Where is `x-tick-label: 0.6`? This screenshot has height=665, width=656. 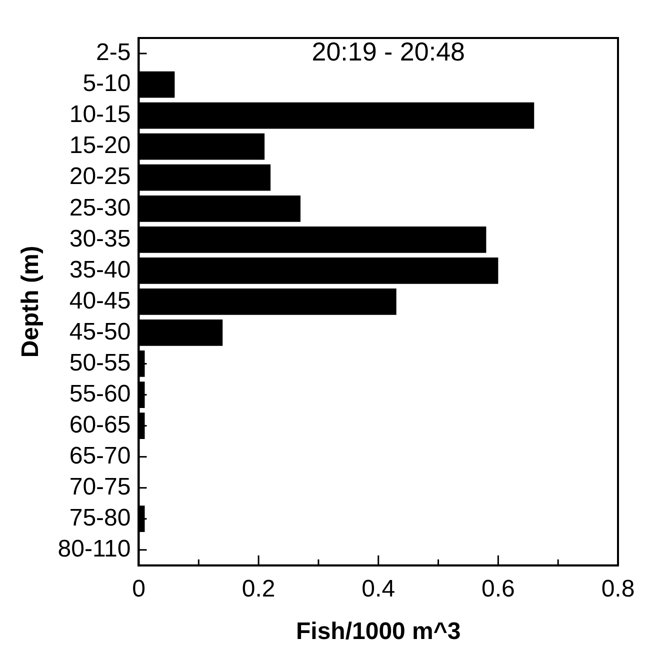 x-tick-label: 0.6 is located at coordinates (498, 588).